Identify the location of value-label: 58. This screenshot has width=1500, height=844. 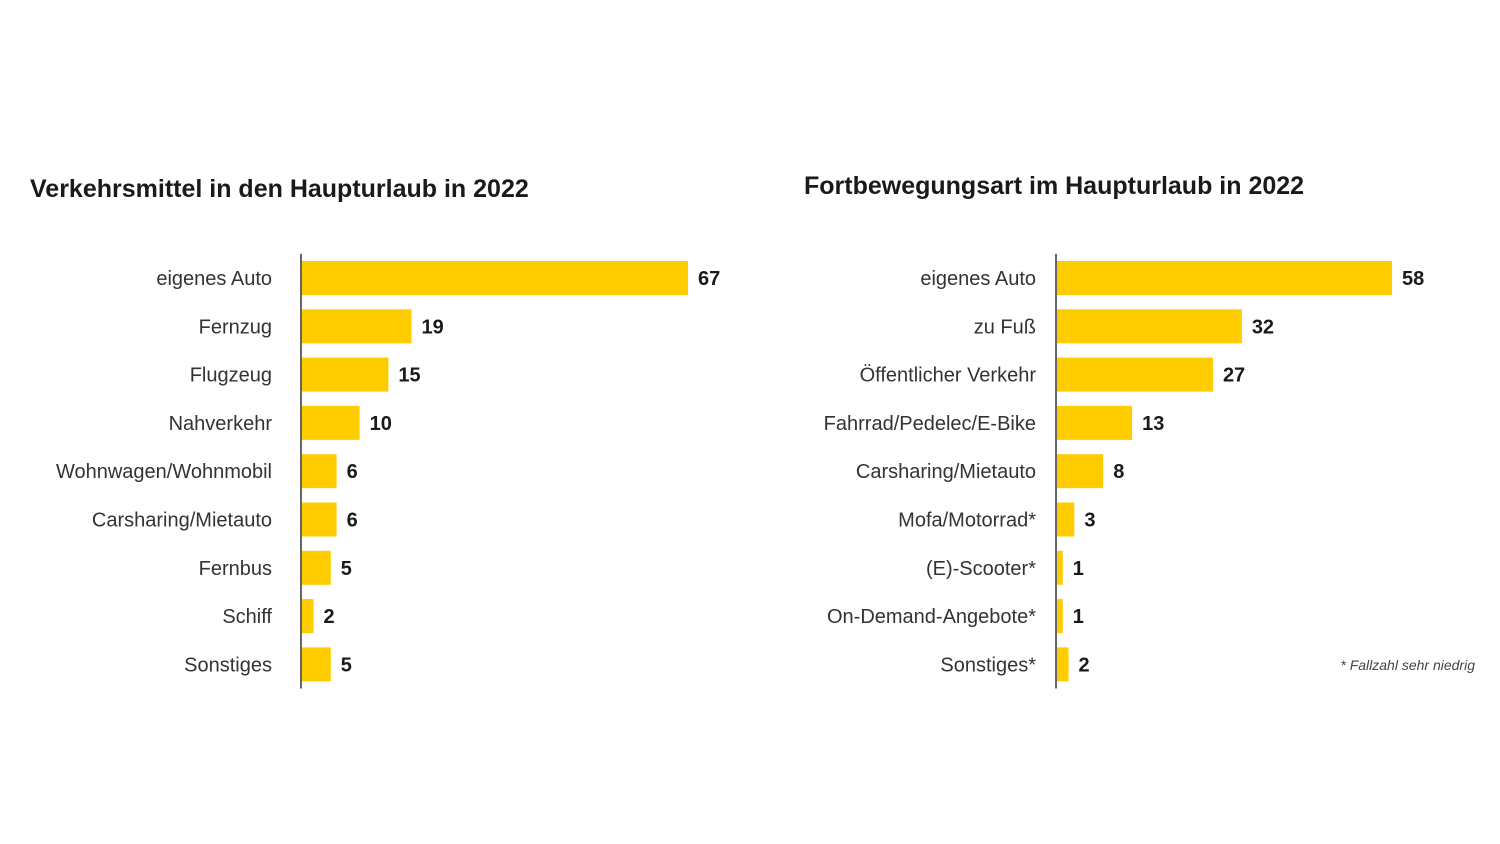
(1413, 279).